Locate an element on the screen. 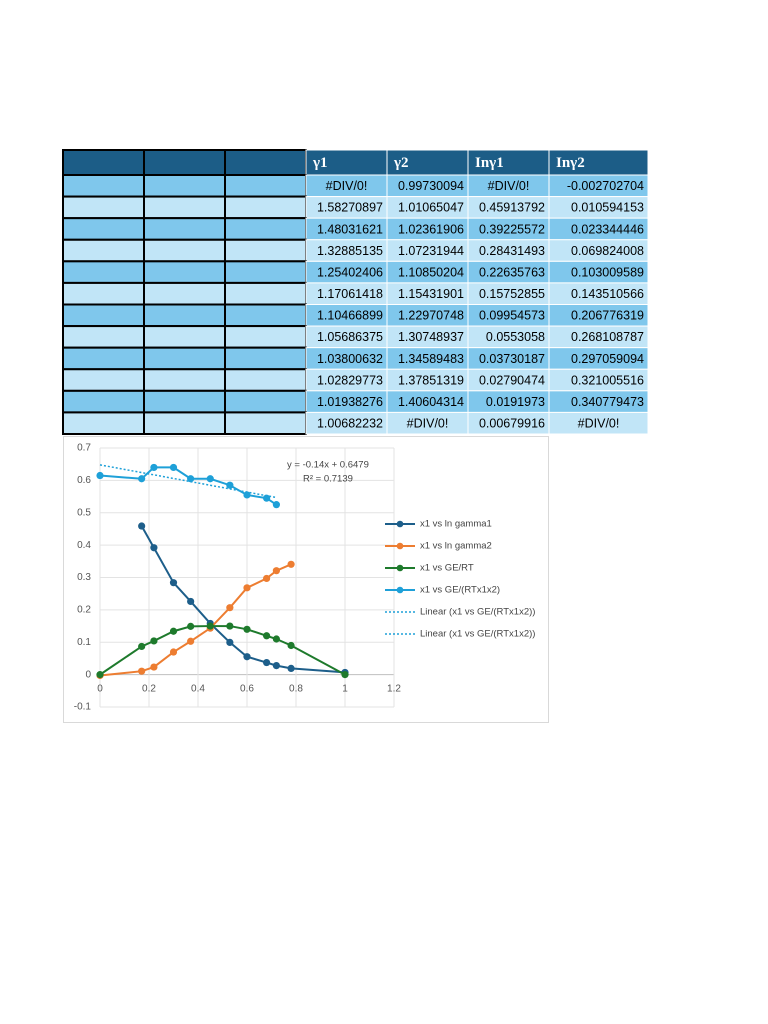  cell-text: 0.206776319 is located at coordinates (607, 316).